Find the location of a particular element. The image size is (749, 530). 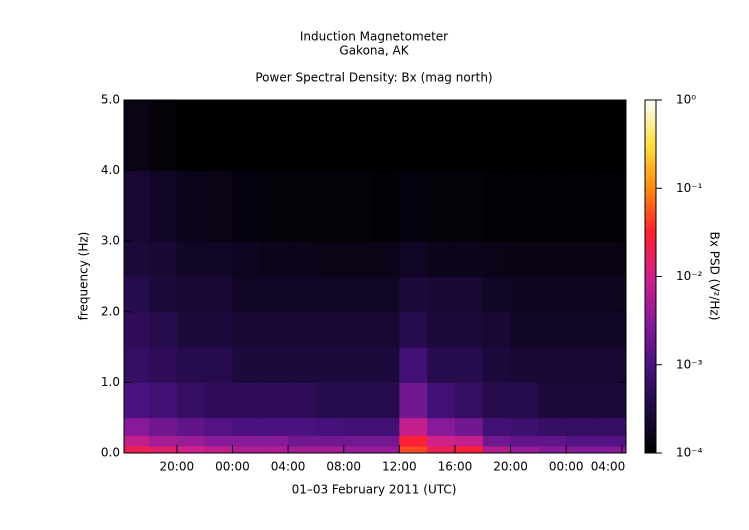

y-tick-label: 3.0 is located at coordinates (110, 241).